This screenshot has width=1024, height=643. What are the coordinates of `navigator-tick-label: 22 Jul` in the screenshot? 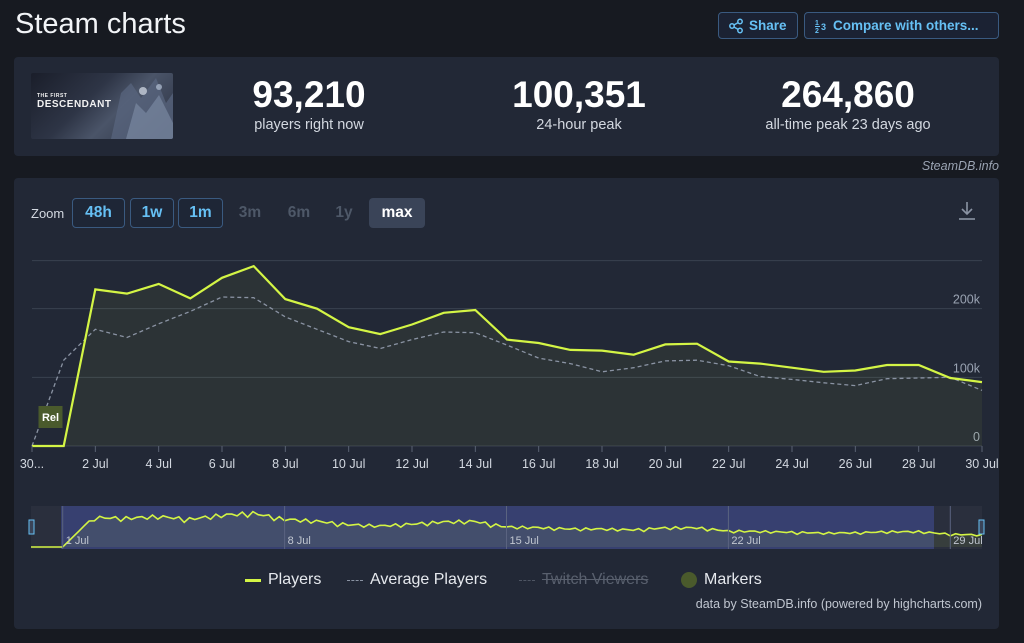 It's located at (745, 541).